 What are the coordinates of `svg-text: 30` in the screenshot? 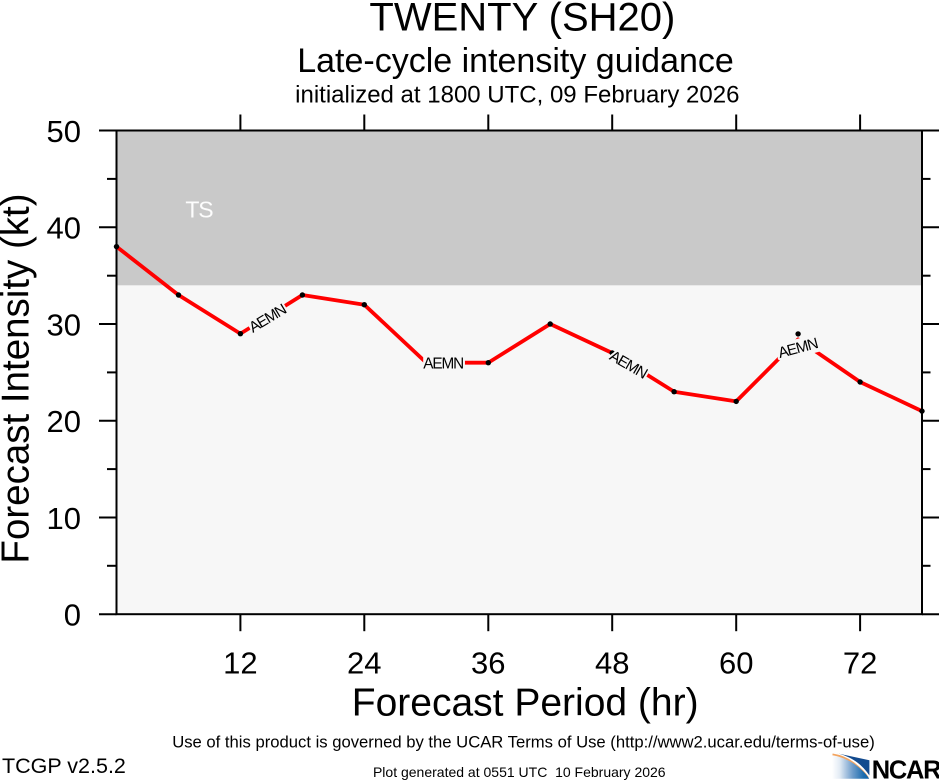 It's located at (64, 324).